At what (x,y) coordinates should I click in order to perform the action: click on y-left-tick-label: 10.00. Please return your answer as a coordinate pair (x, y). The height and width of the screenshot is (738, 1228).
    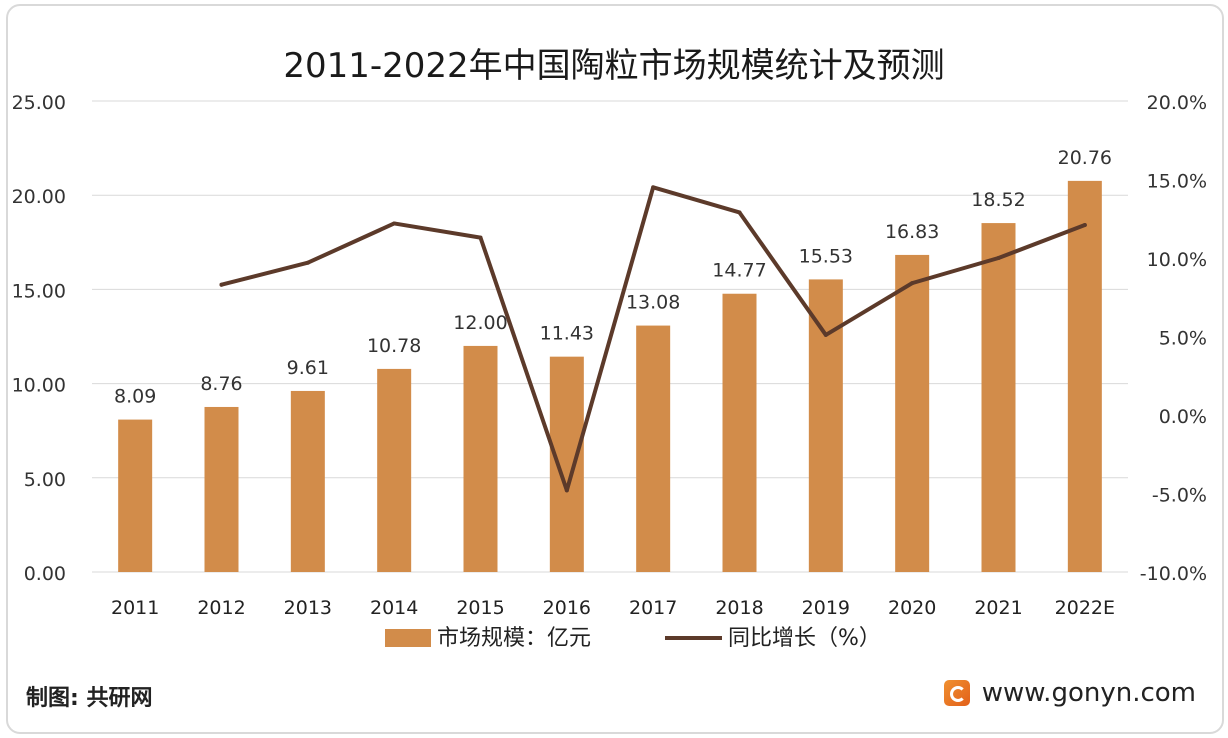
    Looking at the image, I should click on (39, 386).